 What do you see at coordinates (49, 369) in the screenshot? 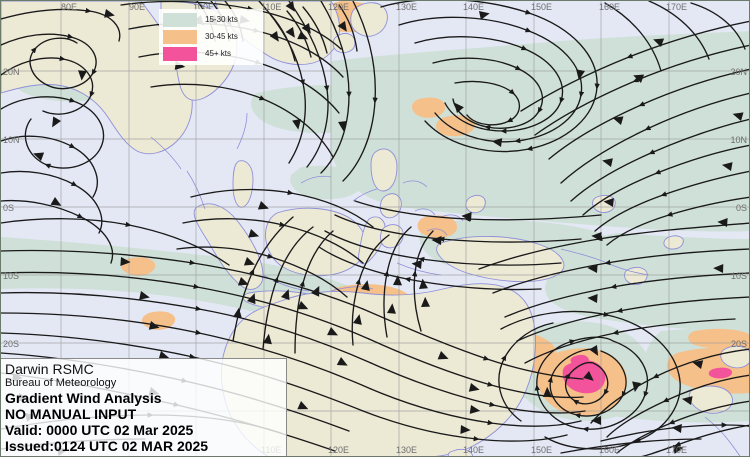
I see `issuing-centre: Darwin RSMC` at bounding box center [49, 369].